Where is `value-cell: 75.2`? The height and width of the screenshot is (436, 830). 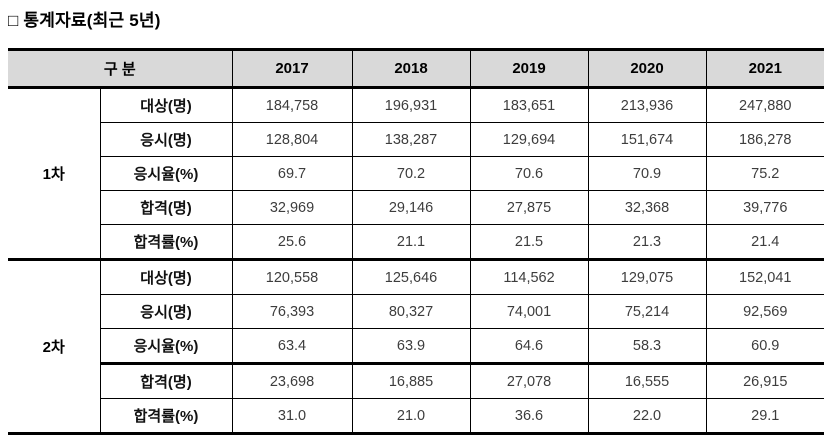 value-cell: 75.2 is located at coordinates (764, 173).